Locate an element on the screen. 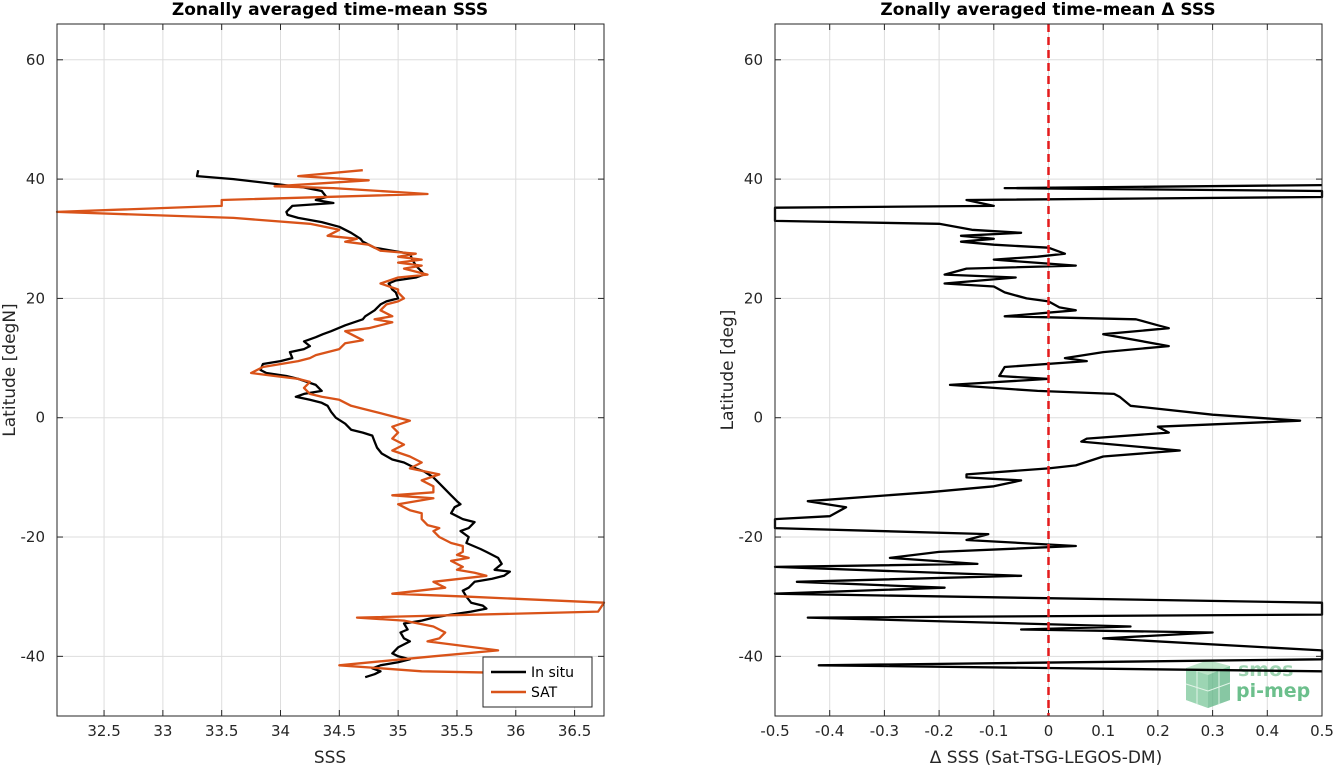  legend-box is located at coordinates (537, 682).